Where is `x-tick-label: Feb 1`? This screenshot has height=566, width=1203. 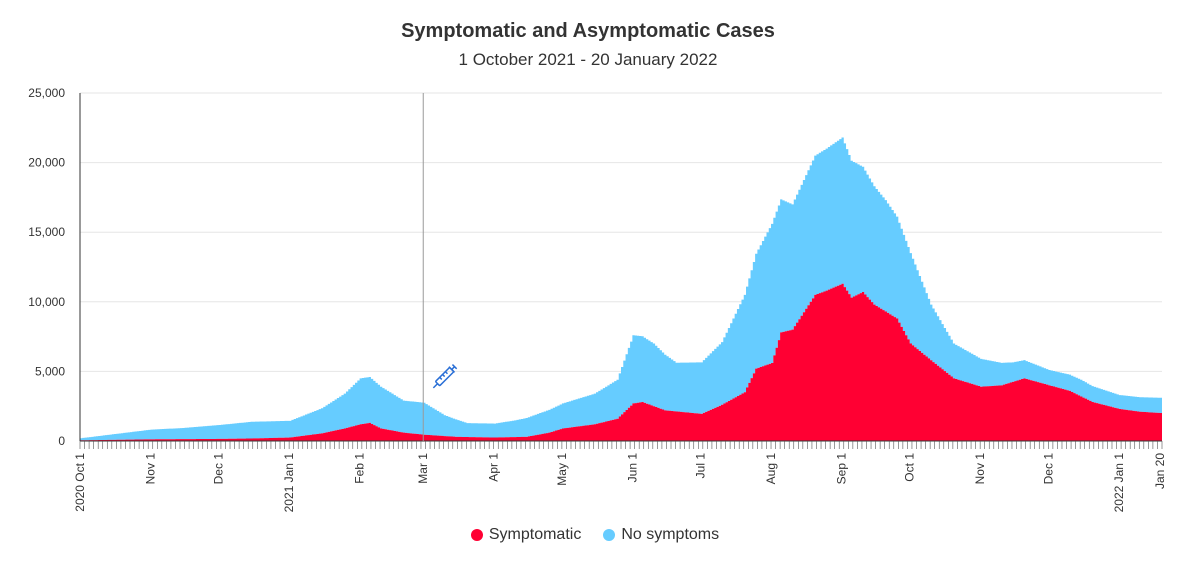 x-tick-label: Feb 1 is located at coordinates (360, 468).